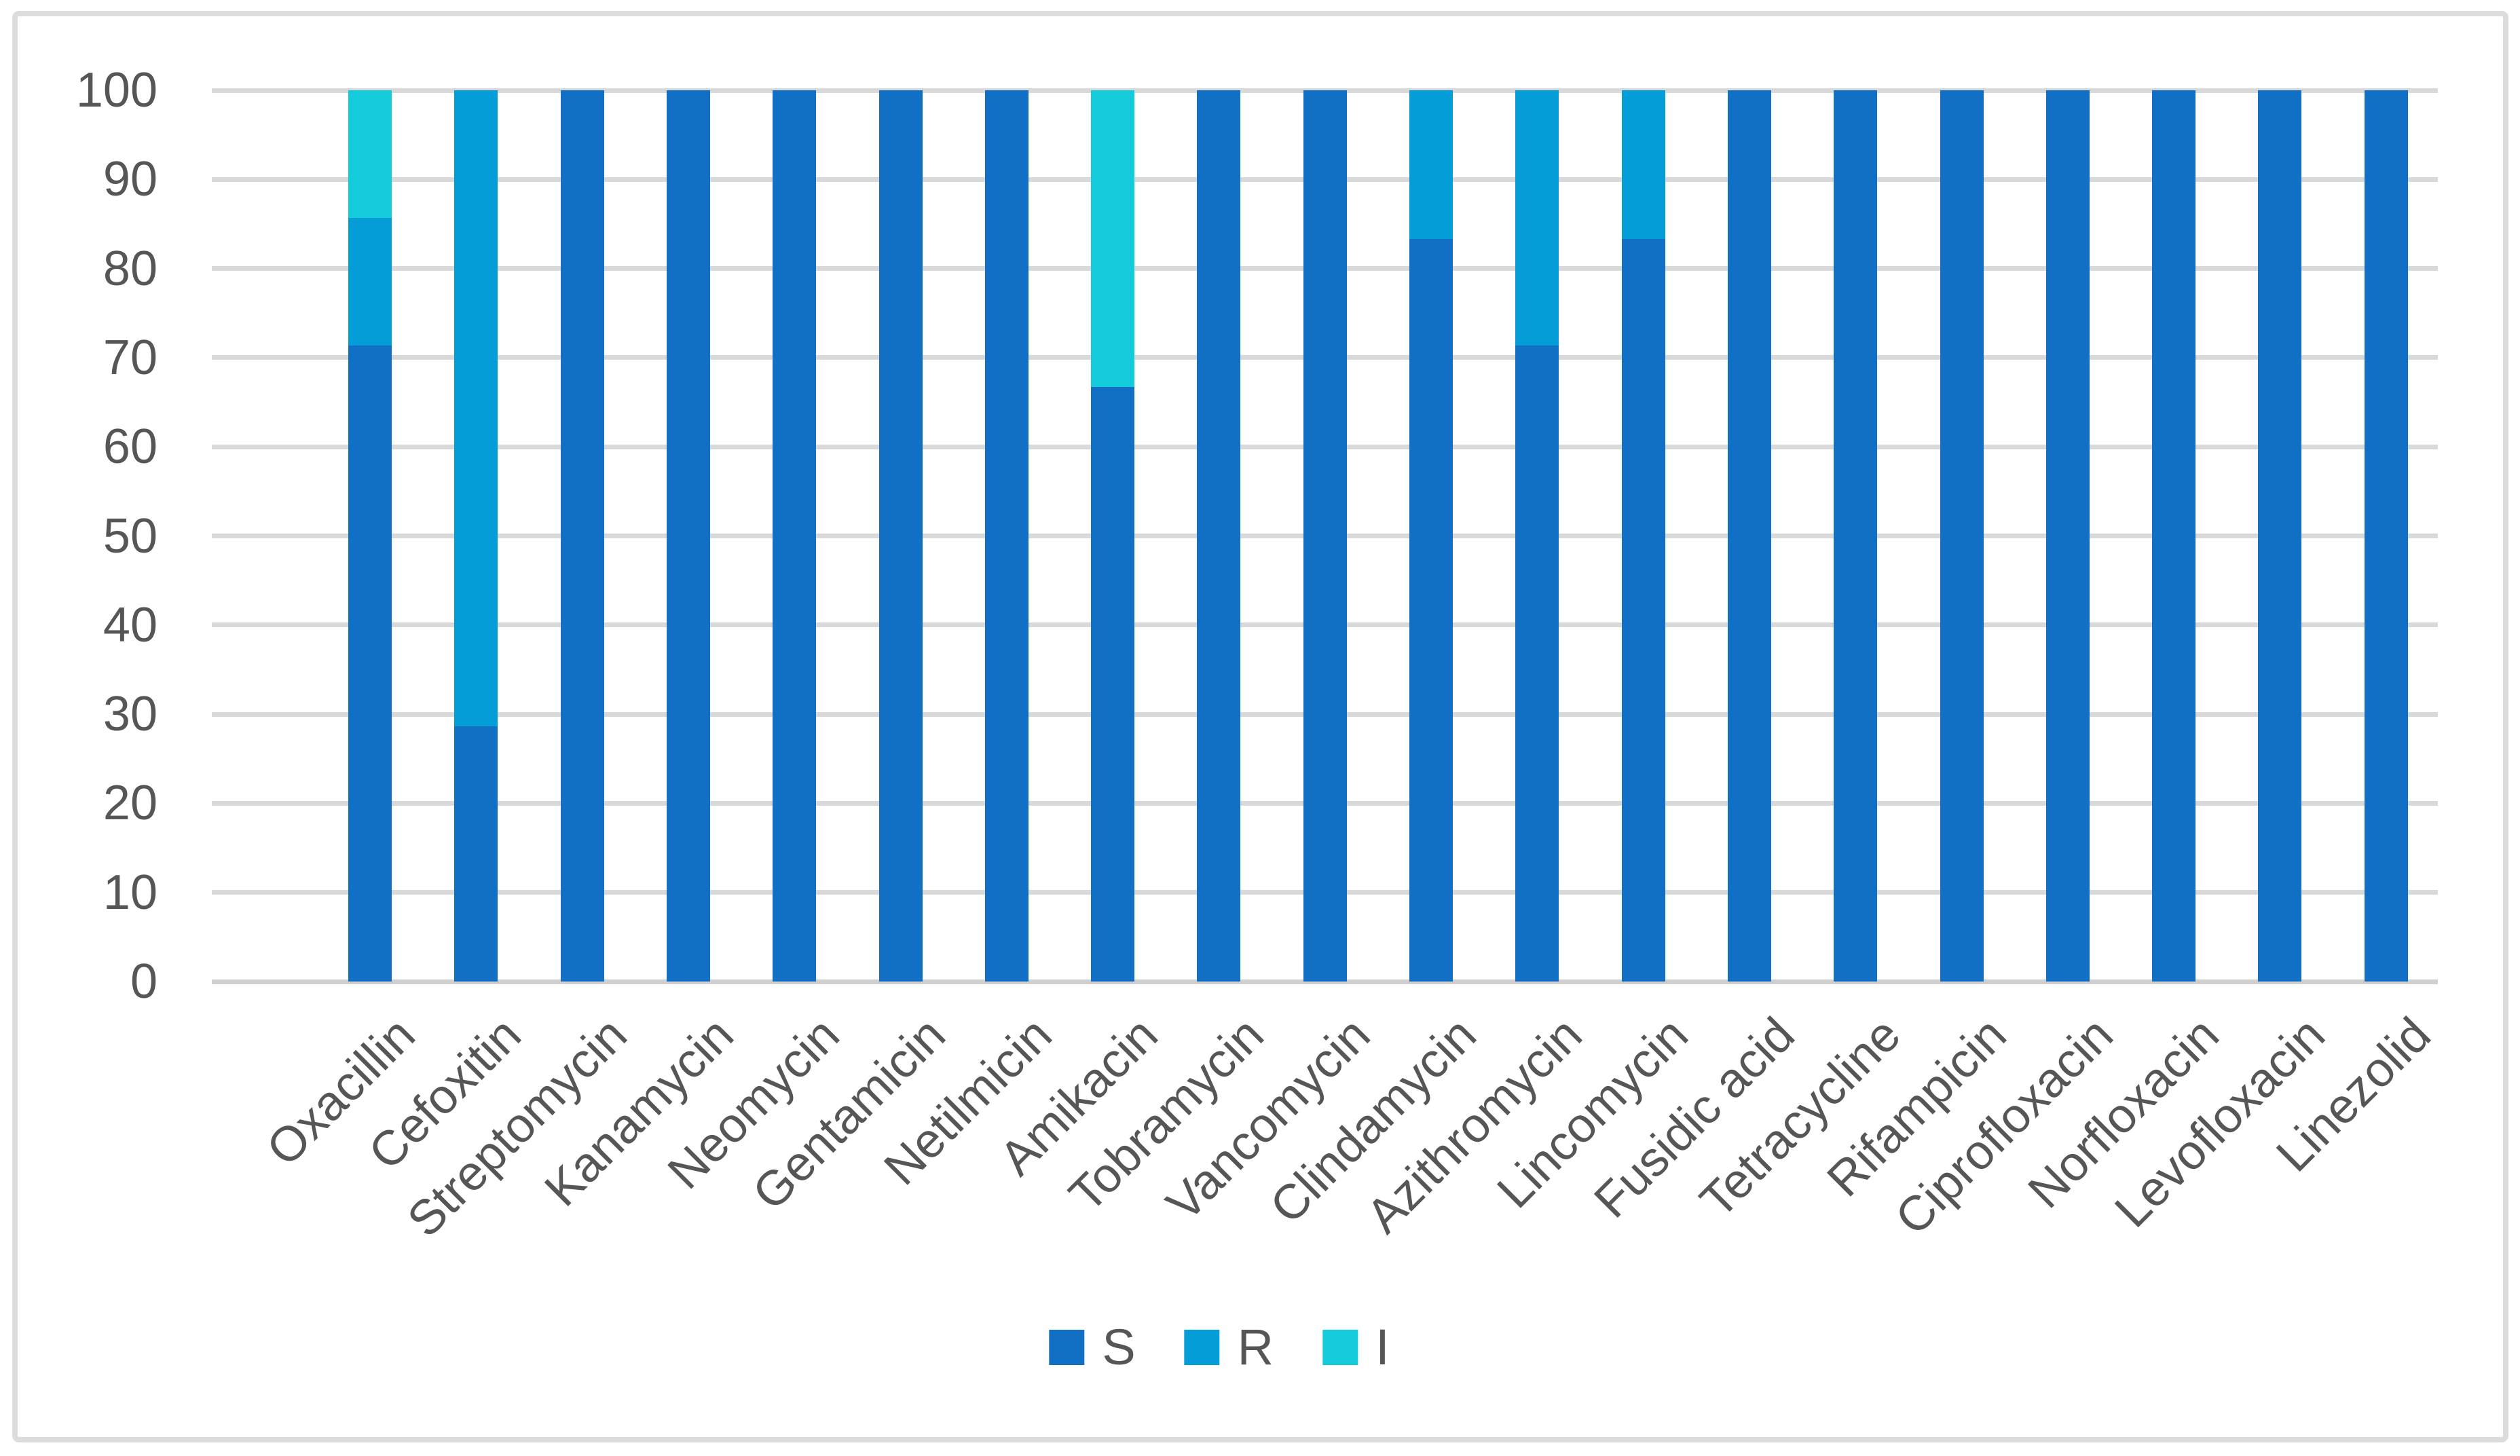 The height and width of the screenshot is (1456, 2520). I want to click on y-tick-label-80: 80, so click(130, 268).